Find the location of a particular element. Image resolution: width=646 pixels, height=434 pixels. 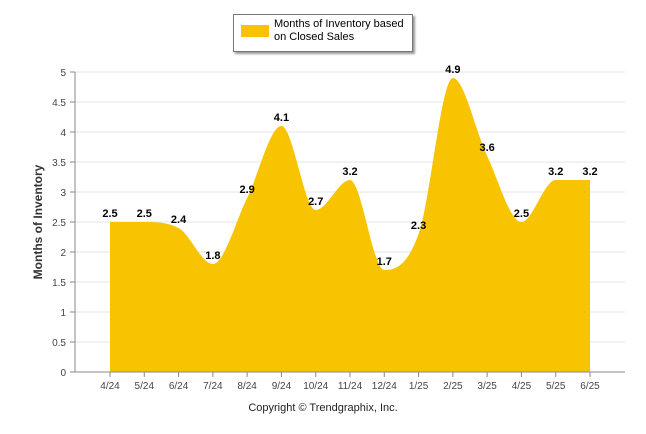

data-label: 3.6 is located at coordinates (486, 148).